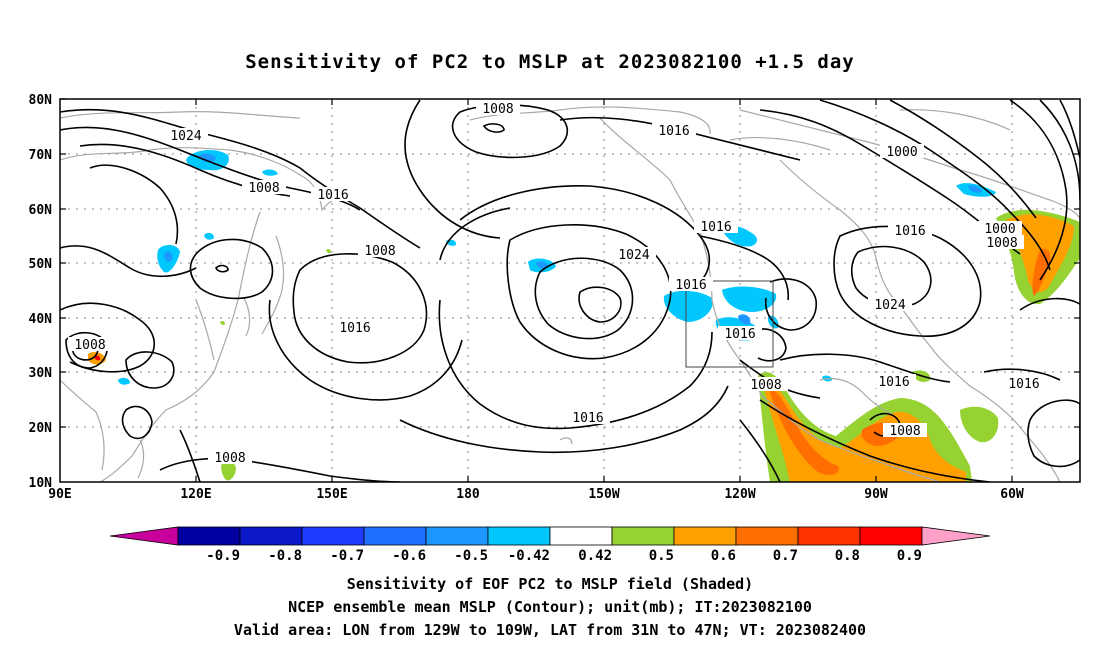  I want to click on colorbar-label: -0.42, so click(529, 556).